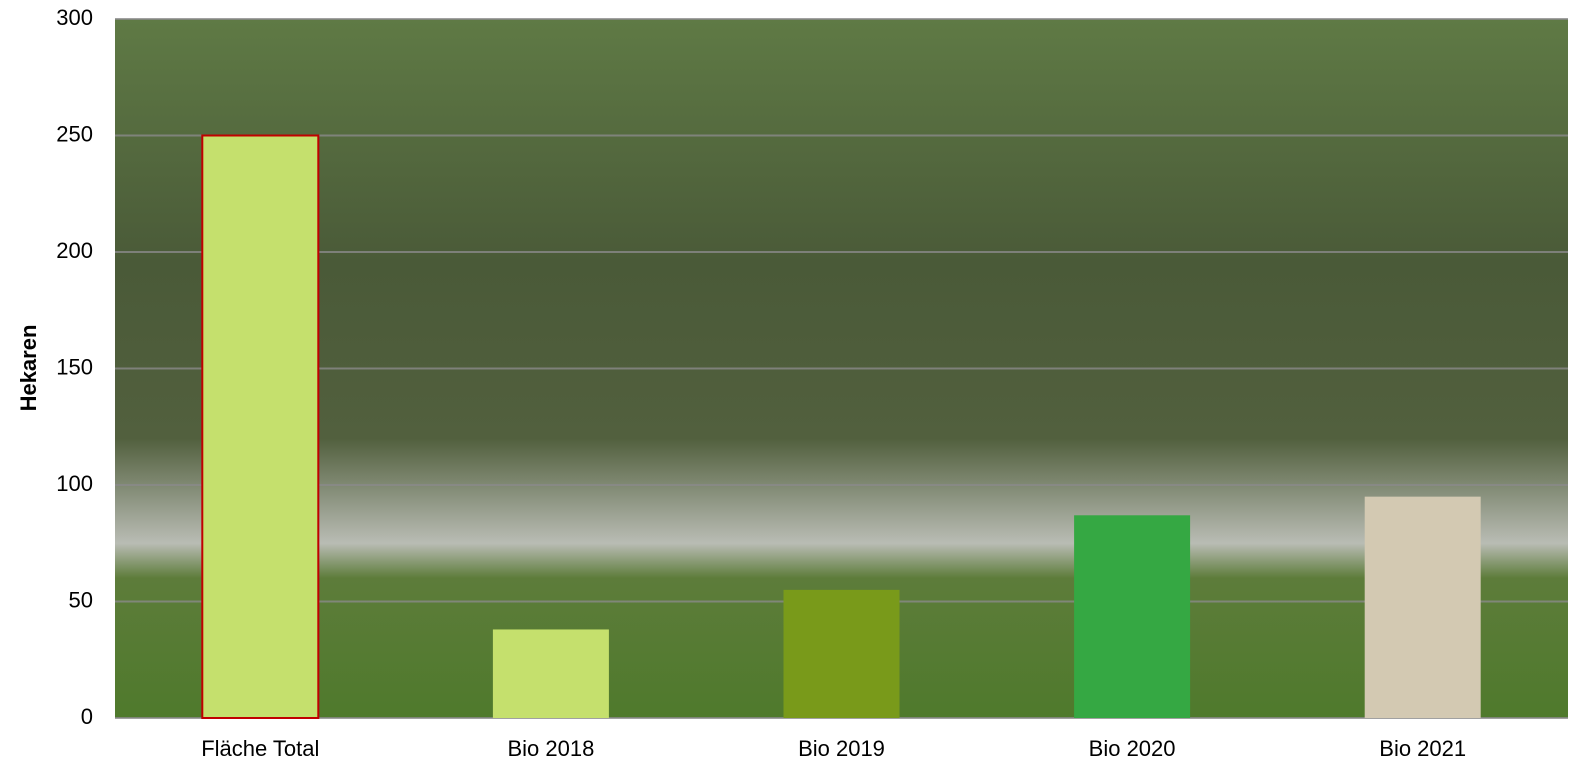 Image resolution: width=1581 pixels, height=774 pixels. I want to click on x-tick-label: Fläche Total, so click(260, 748).